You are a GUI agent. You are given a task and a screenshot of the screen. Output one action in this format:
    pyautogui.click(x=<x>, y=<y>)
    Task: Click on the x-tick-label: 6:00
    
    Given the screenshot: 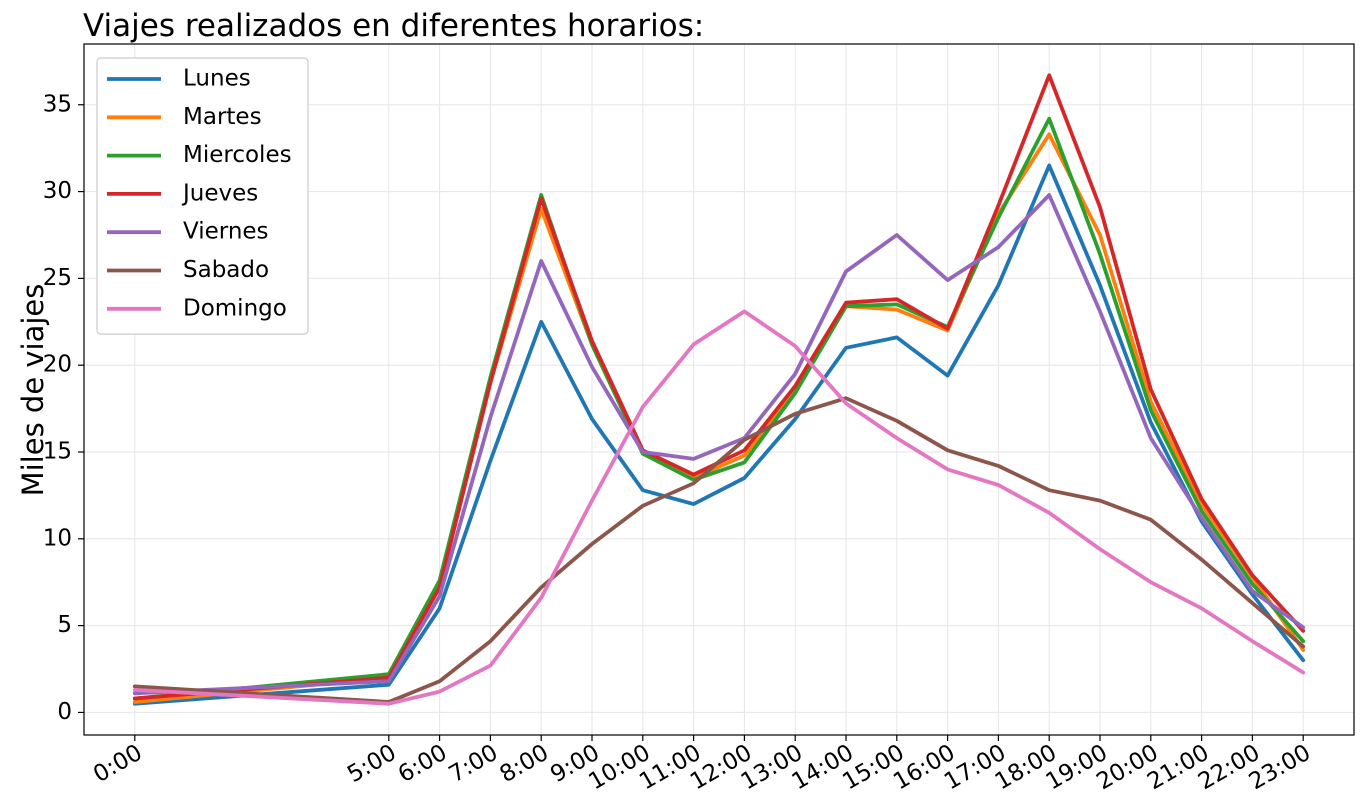 What is the action you would take?
    pyautogui.click(x=423, y=764)
    